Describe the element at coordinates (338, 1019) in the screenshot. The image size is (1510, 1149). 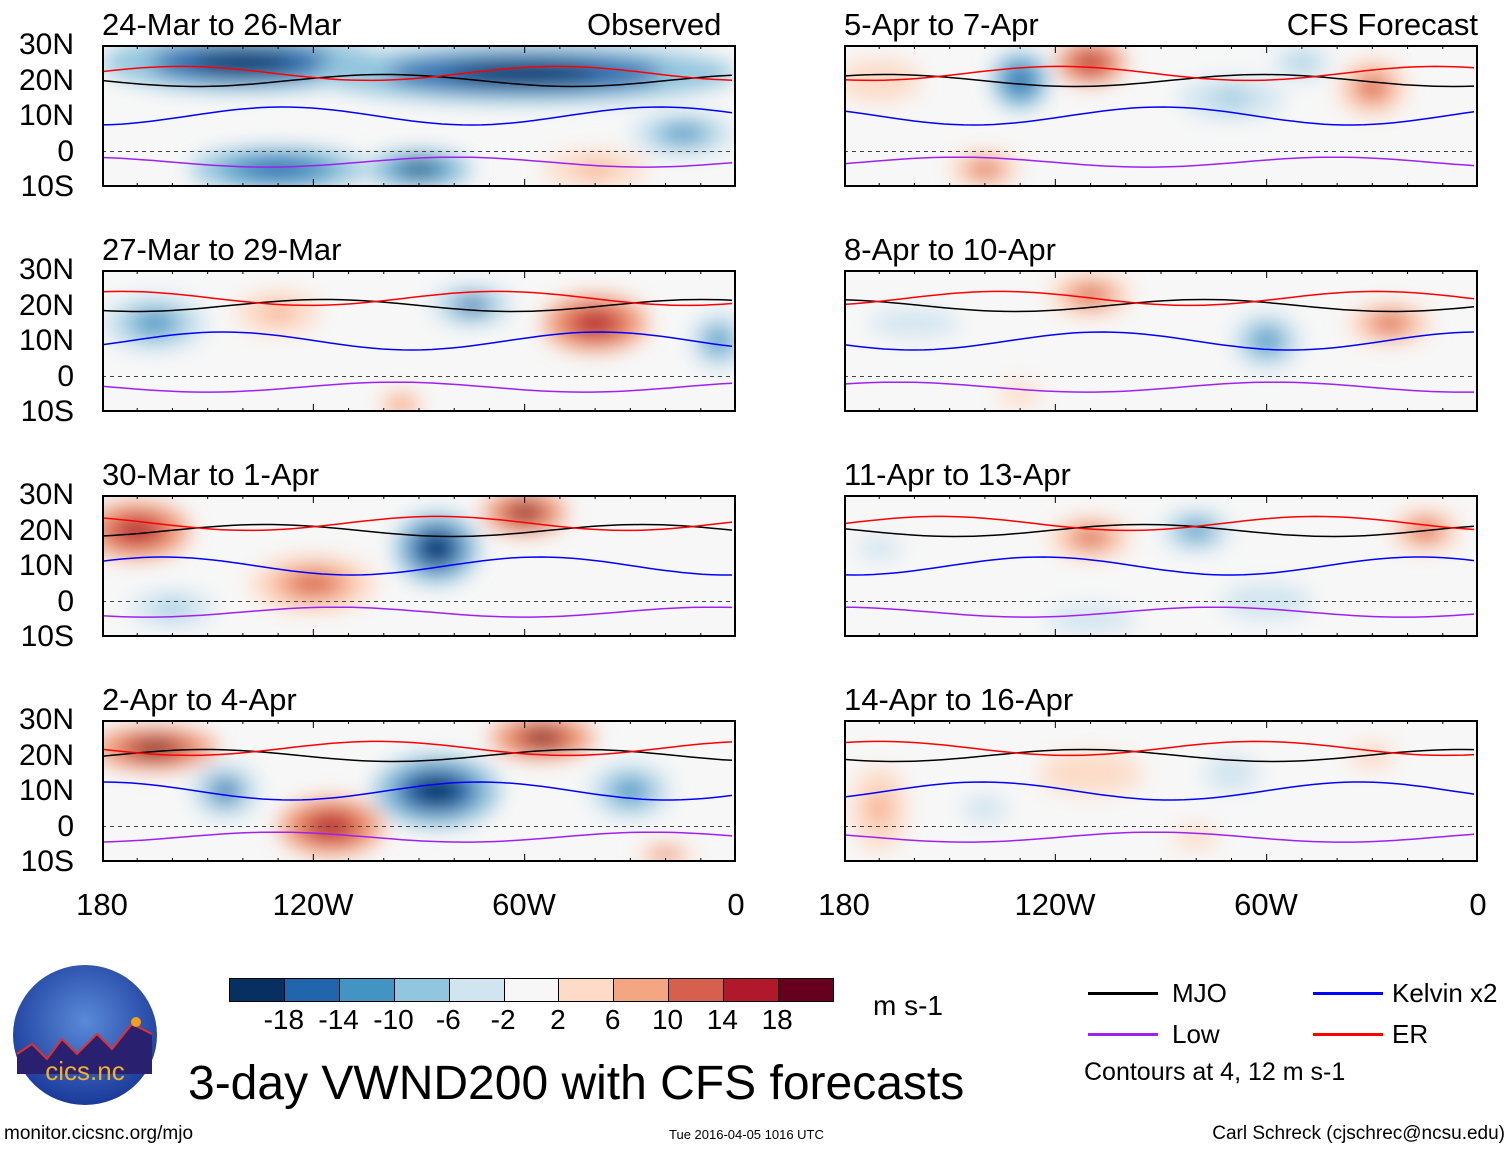
I see `colorbar-label: -14` at that location.